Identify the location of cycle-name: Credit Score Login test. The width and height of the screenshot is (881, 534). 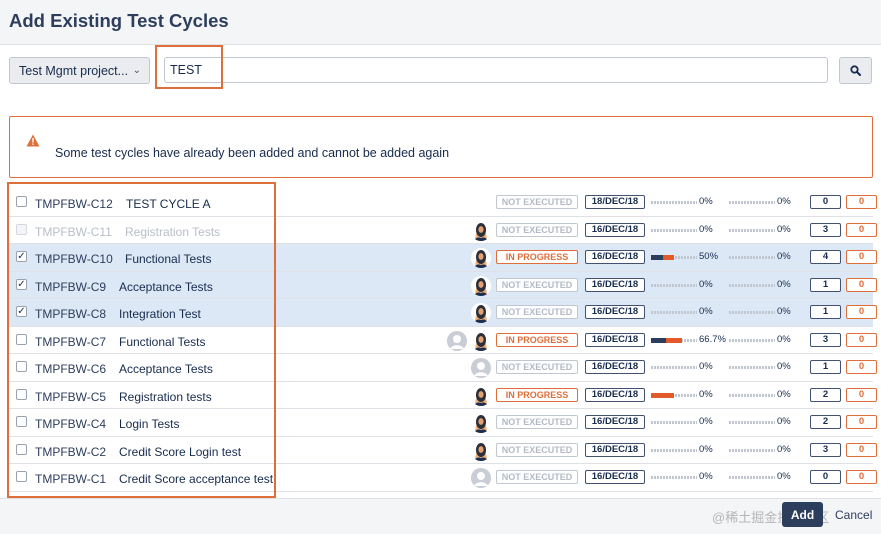
(180, 451).